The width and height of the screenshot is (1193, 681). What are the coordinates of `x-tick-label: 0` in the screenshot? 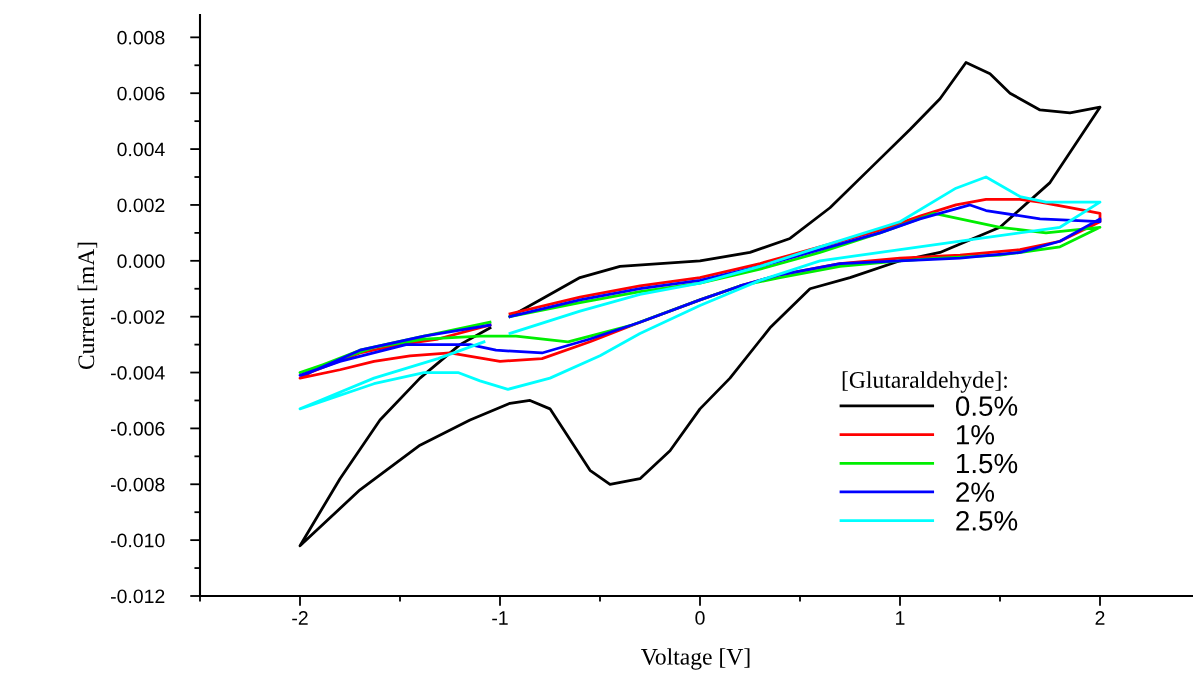 It's located at (700, 618).